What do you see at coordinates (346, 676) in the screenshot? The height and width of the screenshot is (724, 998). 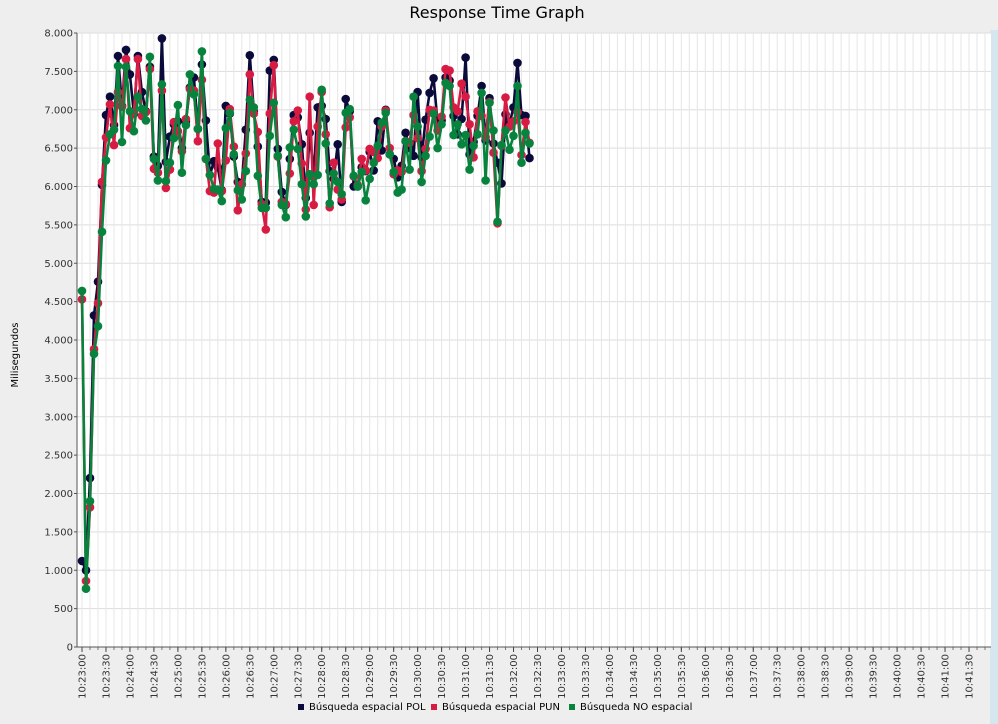 I see `x-tick-label: 10:28:30` at bounding box center [346, 676].